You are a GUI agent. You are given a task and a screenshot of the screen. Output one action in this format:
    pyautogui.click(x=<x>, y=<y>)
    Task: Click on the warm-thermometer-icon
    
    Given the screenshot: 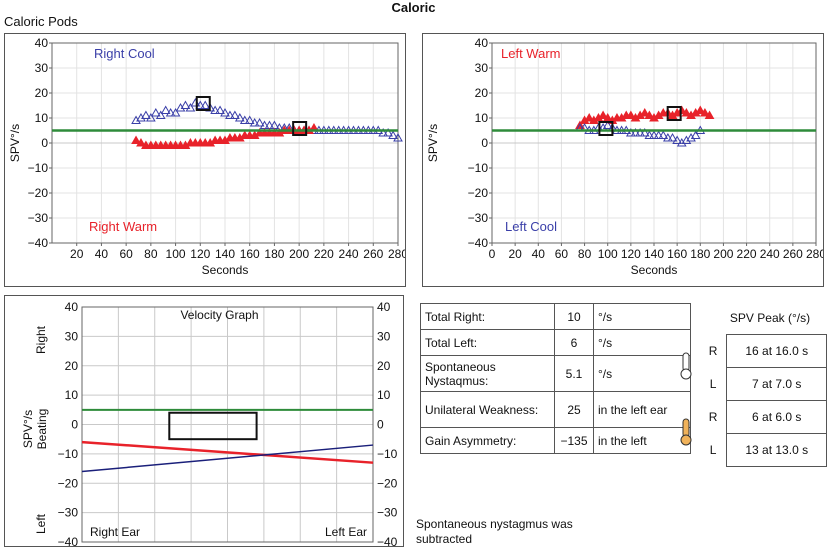 What is the action you would take?
    pyautogui.click(x=686, y=434)
    